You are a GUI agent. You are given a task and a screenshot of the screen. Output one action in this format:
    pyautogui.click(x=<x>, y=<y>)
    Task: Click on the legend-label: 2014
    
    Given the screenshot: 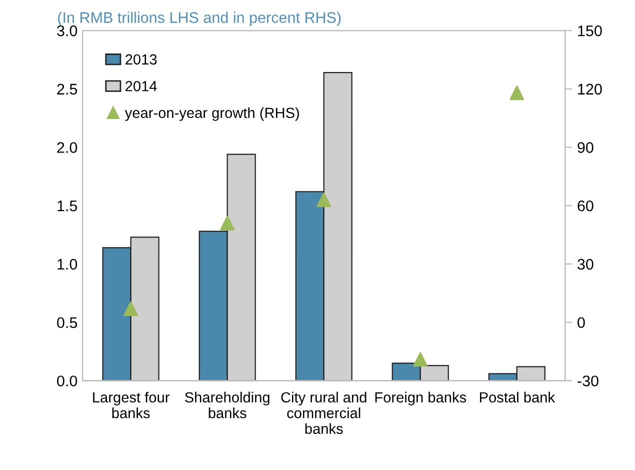 What is the action you would take?
    pyautogui.click(x=141, y=86)
    